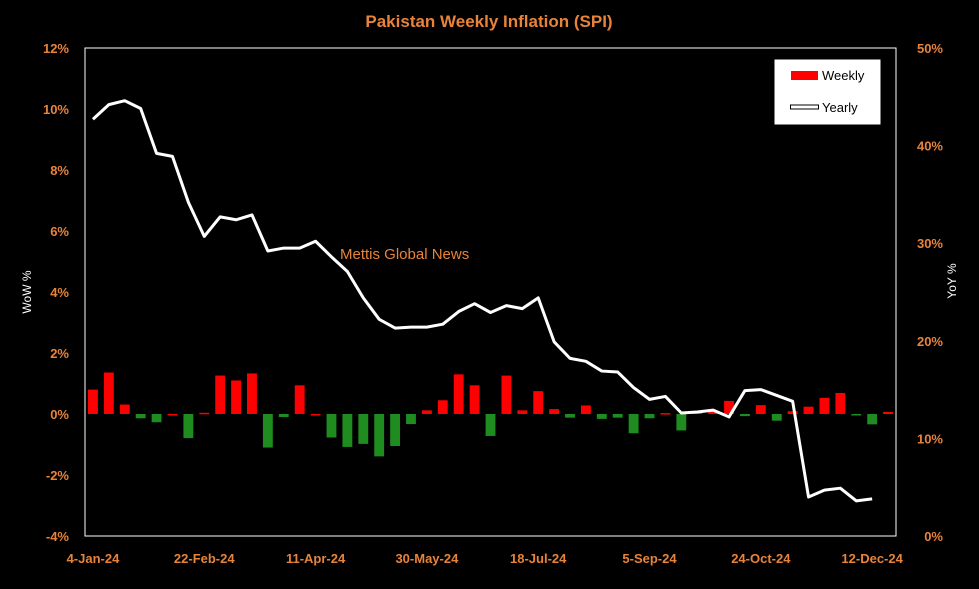  I want to click on x-tick-label: 30-May-24, so click(427, 558).